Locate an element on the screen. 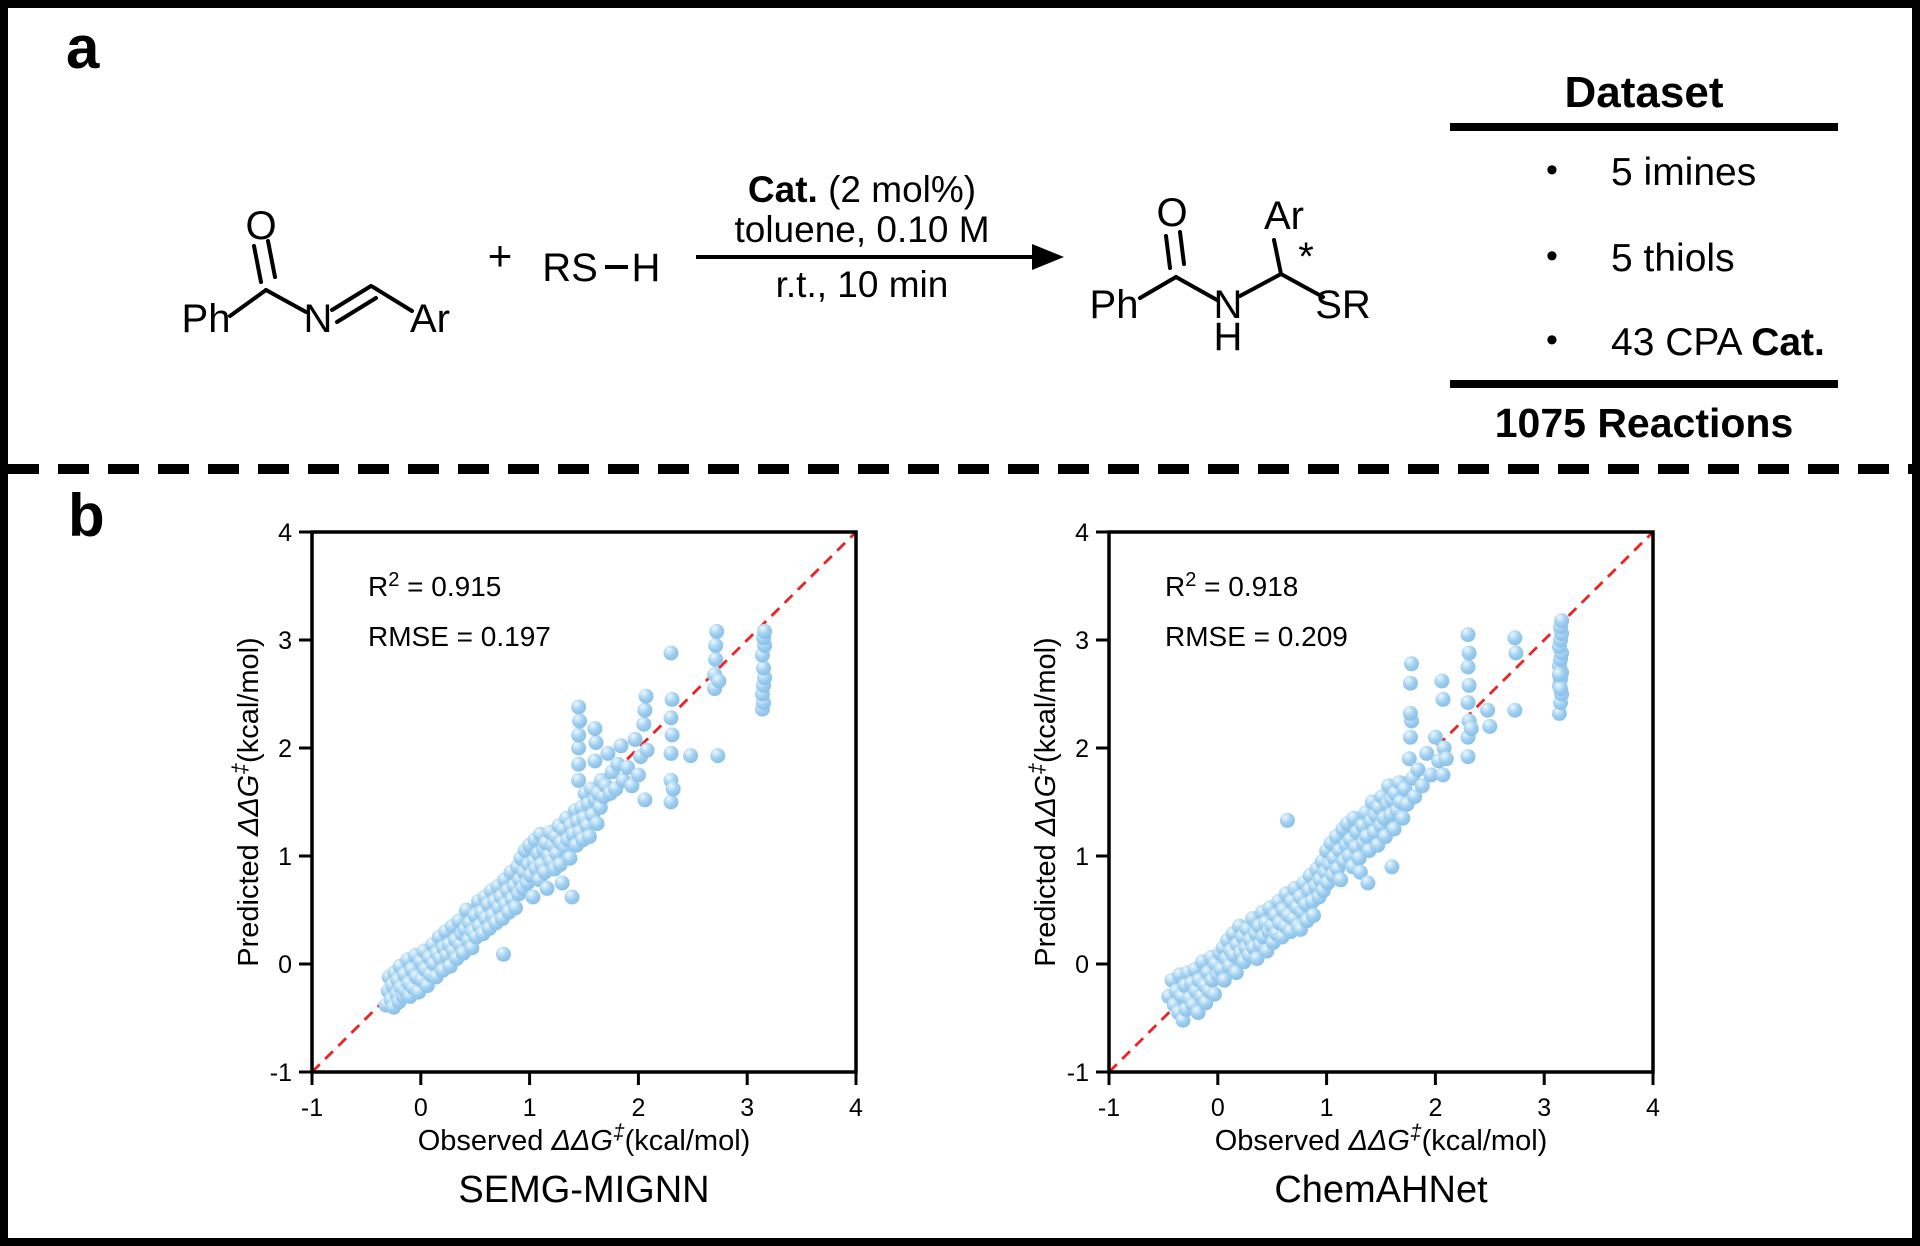 The height and width of the screenshot is (1246, 1920). dataset-rule-top is located at coordinates (1644, 127).